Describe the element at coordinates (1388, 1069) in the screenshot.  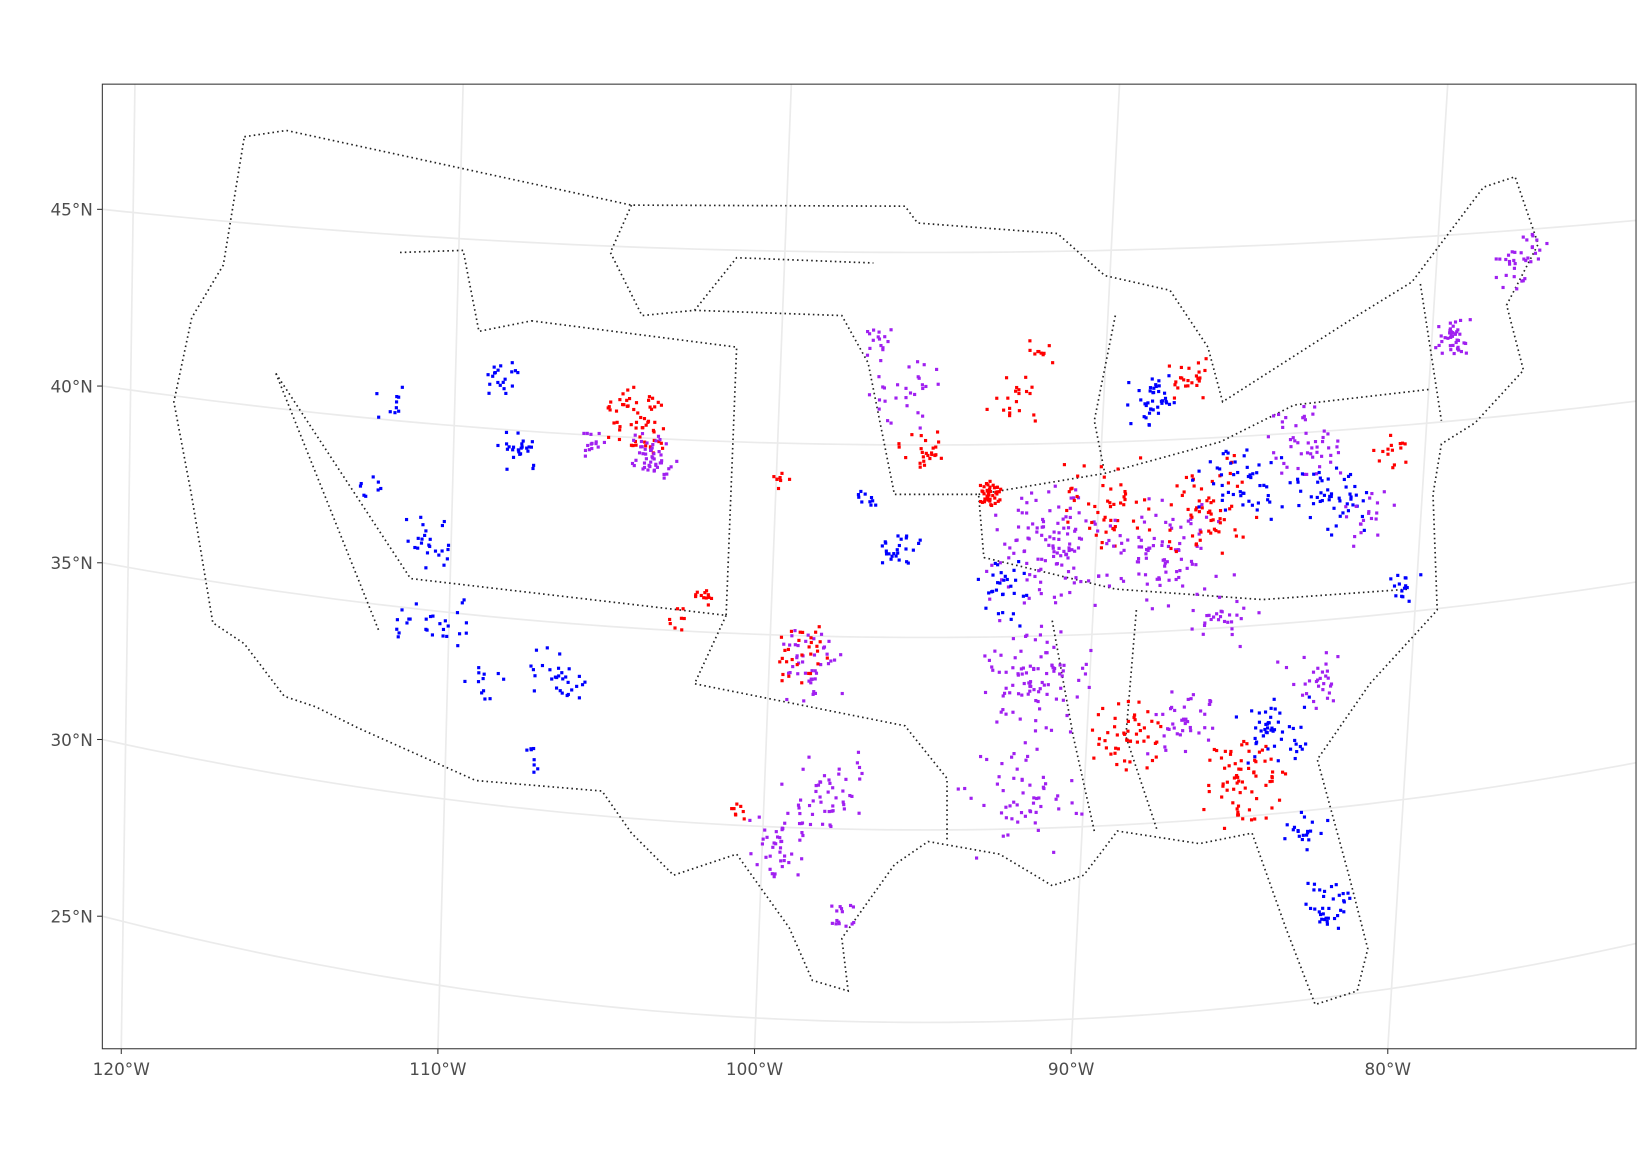
I see `x-tick-label: 80°W` at that location.